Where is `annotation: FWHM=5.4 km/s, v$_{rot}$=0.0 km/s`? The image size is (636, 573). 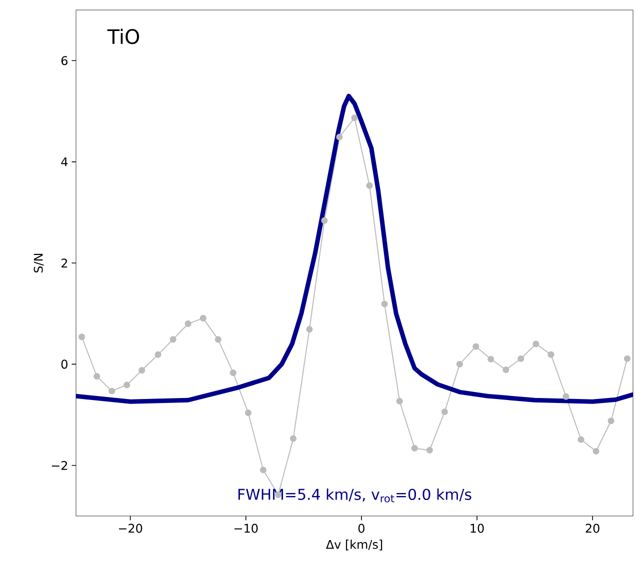 annotation: FWHM=5.4 km/s, v$_{rot}$=0.0 km/s is located at coordinates (355, 495).